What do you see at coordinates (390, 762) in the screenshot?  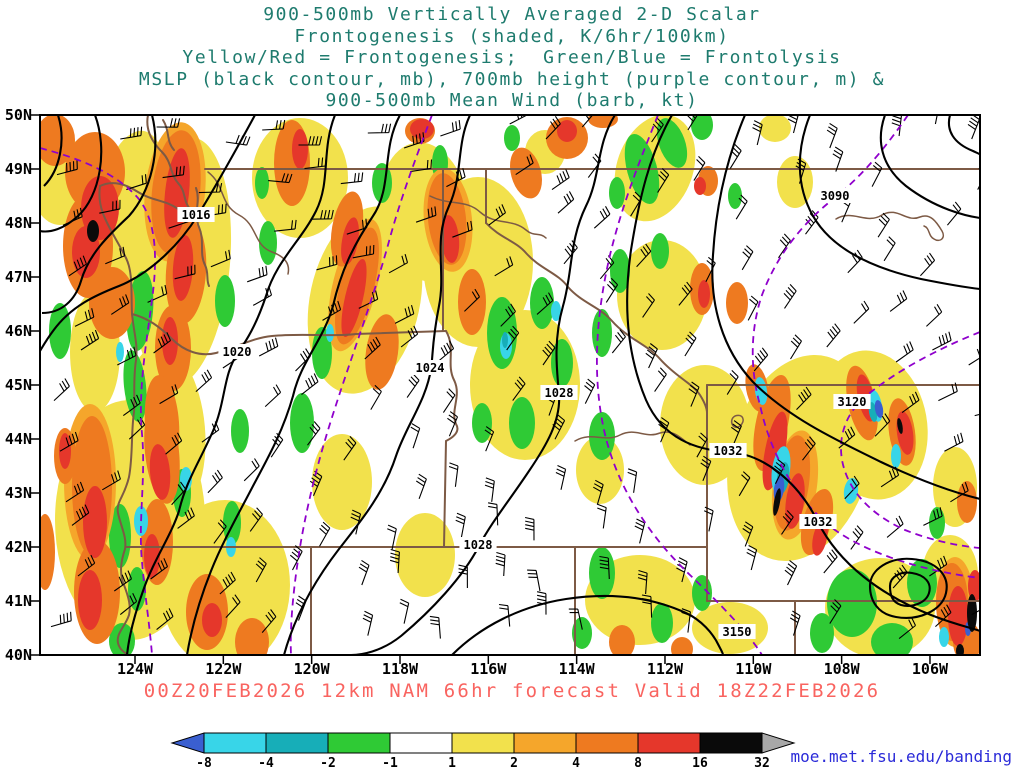 I see `colorbar-tick--1: -1` at bounding box center [390, 762].